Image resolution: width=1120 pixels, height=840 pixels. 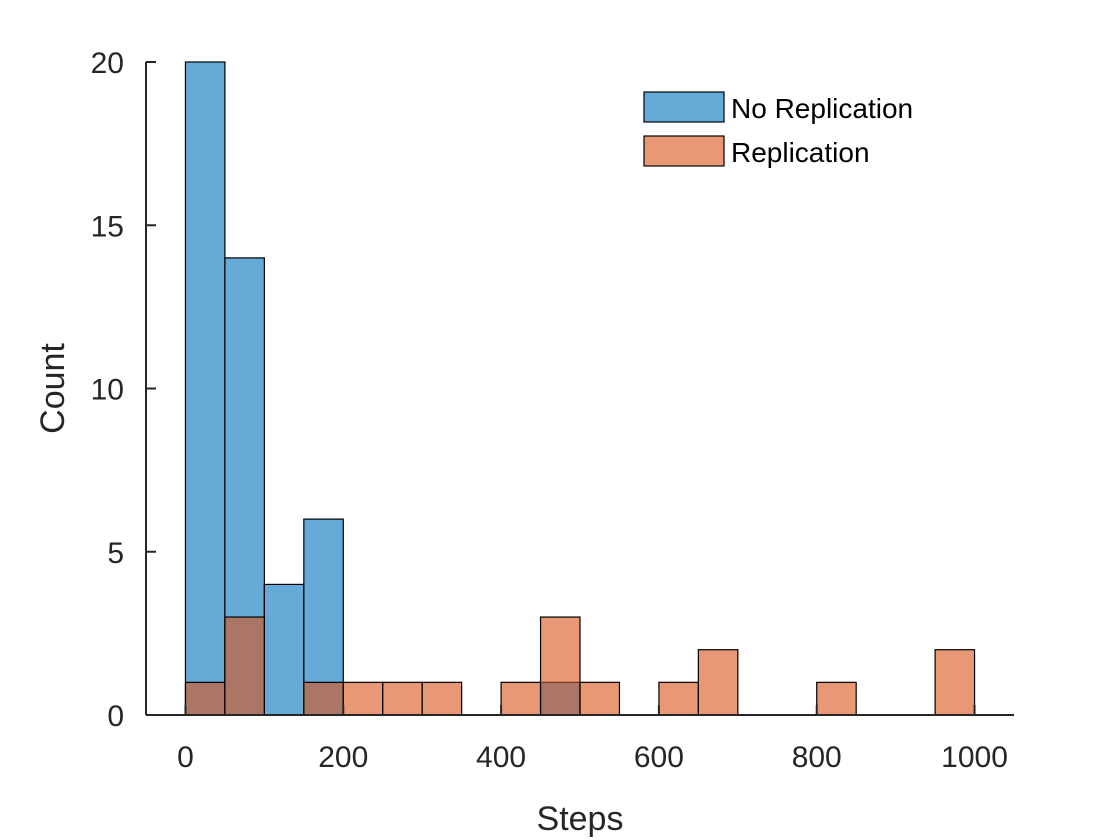 What do you see at coordinates (185, 757) in the screenshot?
I see `x-tick-label-0: 0` at bounding box center [185, 757].